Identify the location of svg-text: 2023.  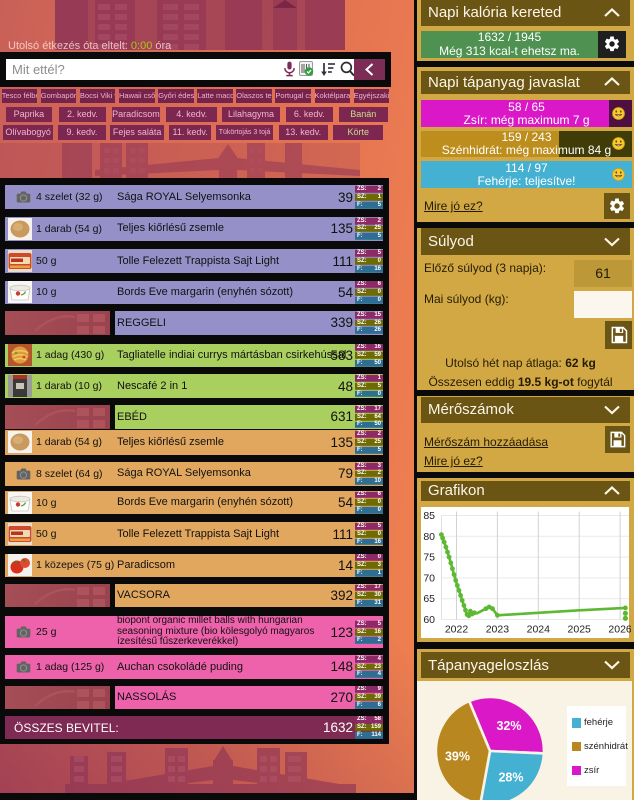
(497, 629).